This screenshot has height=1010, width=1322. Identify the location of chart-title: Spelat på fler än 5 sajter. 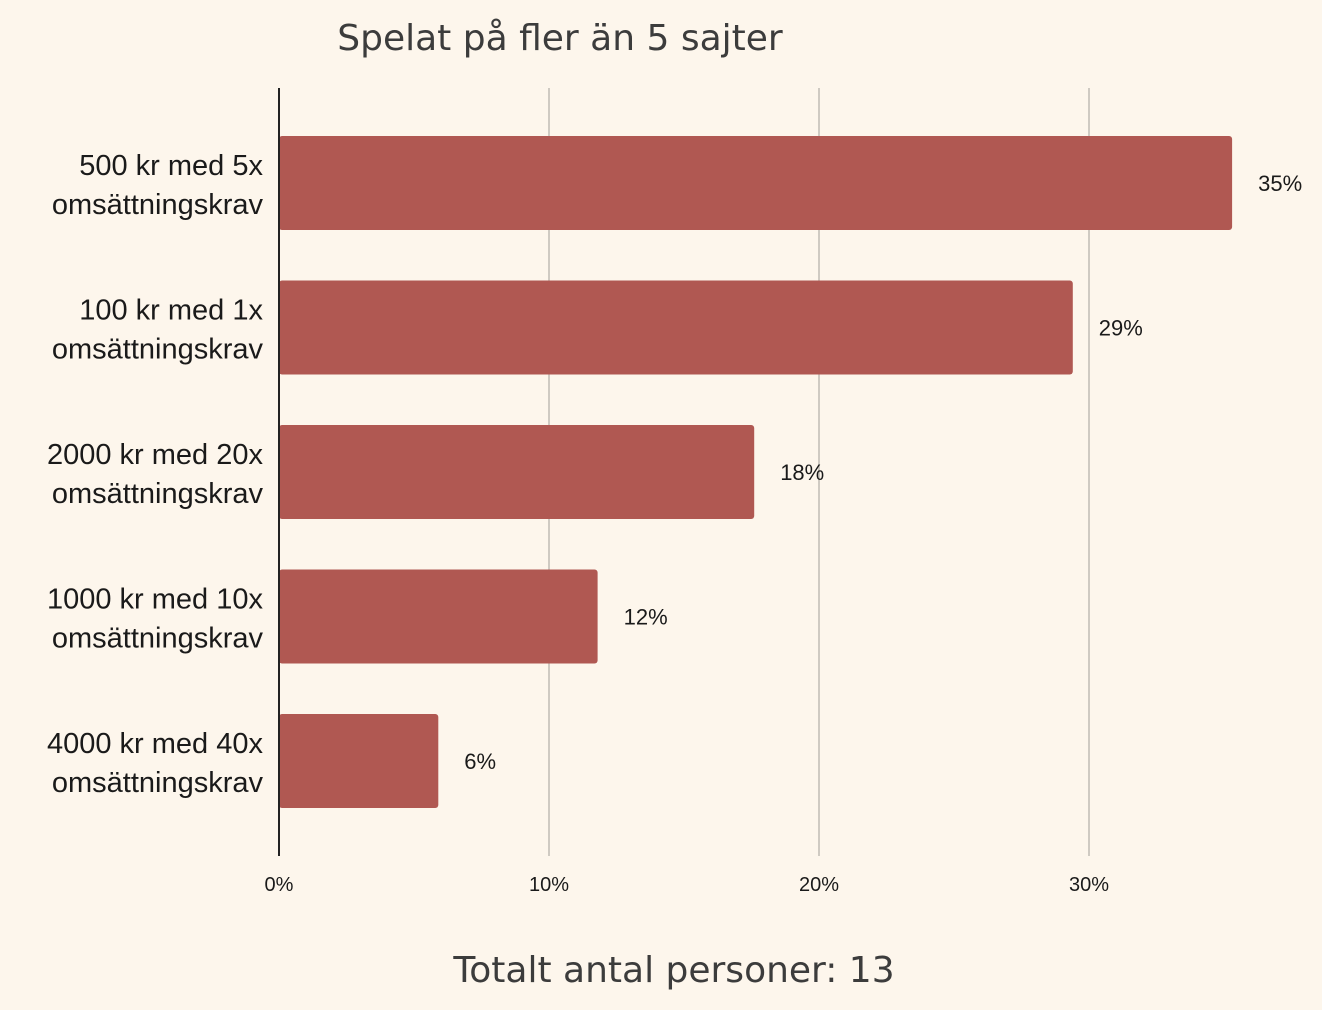
(560, 38).